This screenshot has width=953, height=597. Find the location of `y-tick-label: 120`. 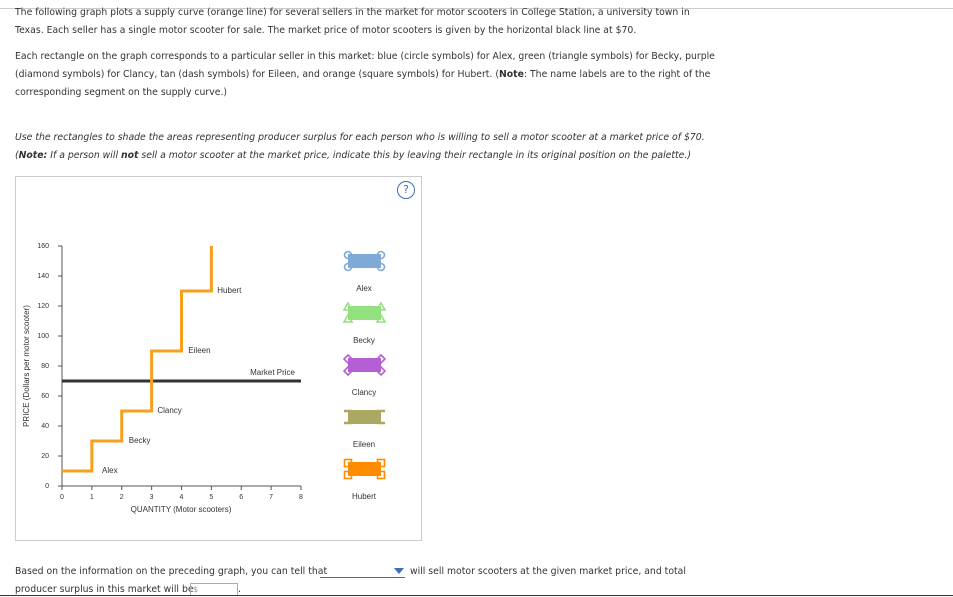

y-tick-label: 120 is located at coordinates (43, 306).